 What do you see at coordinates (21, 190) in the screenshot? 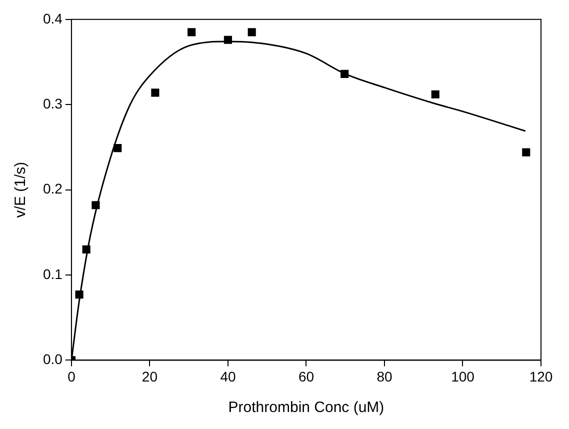
I see `y-axis-title: v/E (1/s)` at bounding box center [21, 190].